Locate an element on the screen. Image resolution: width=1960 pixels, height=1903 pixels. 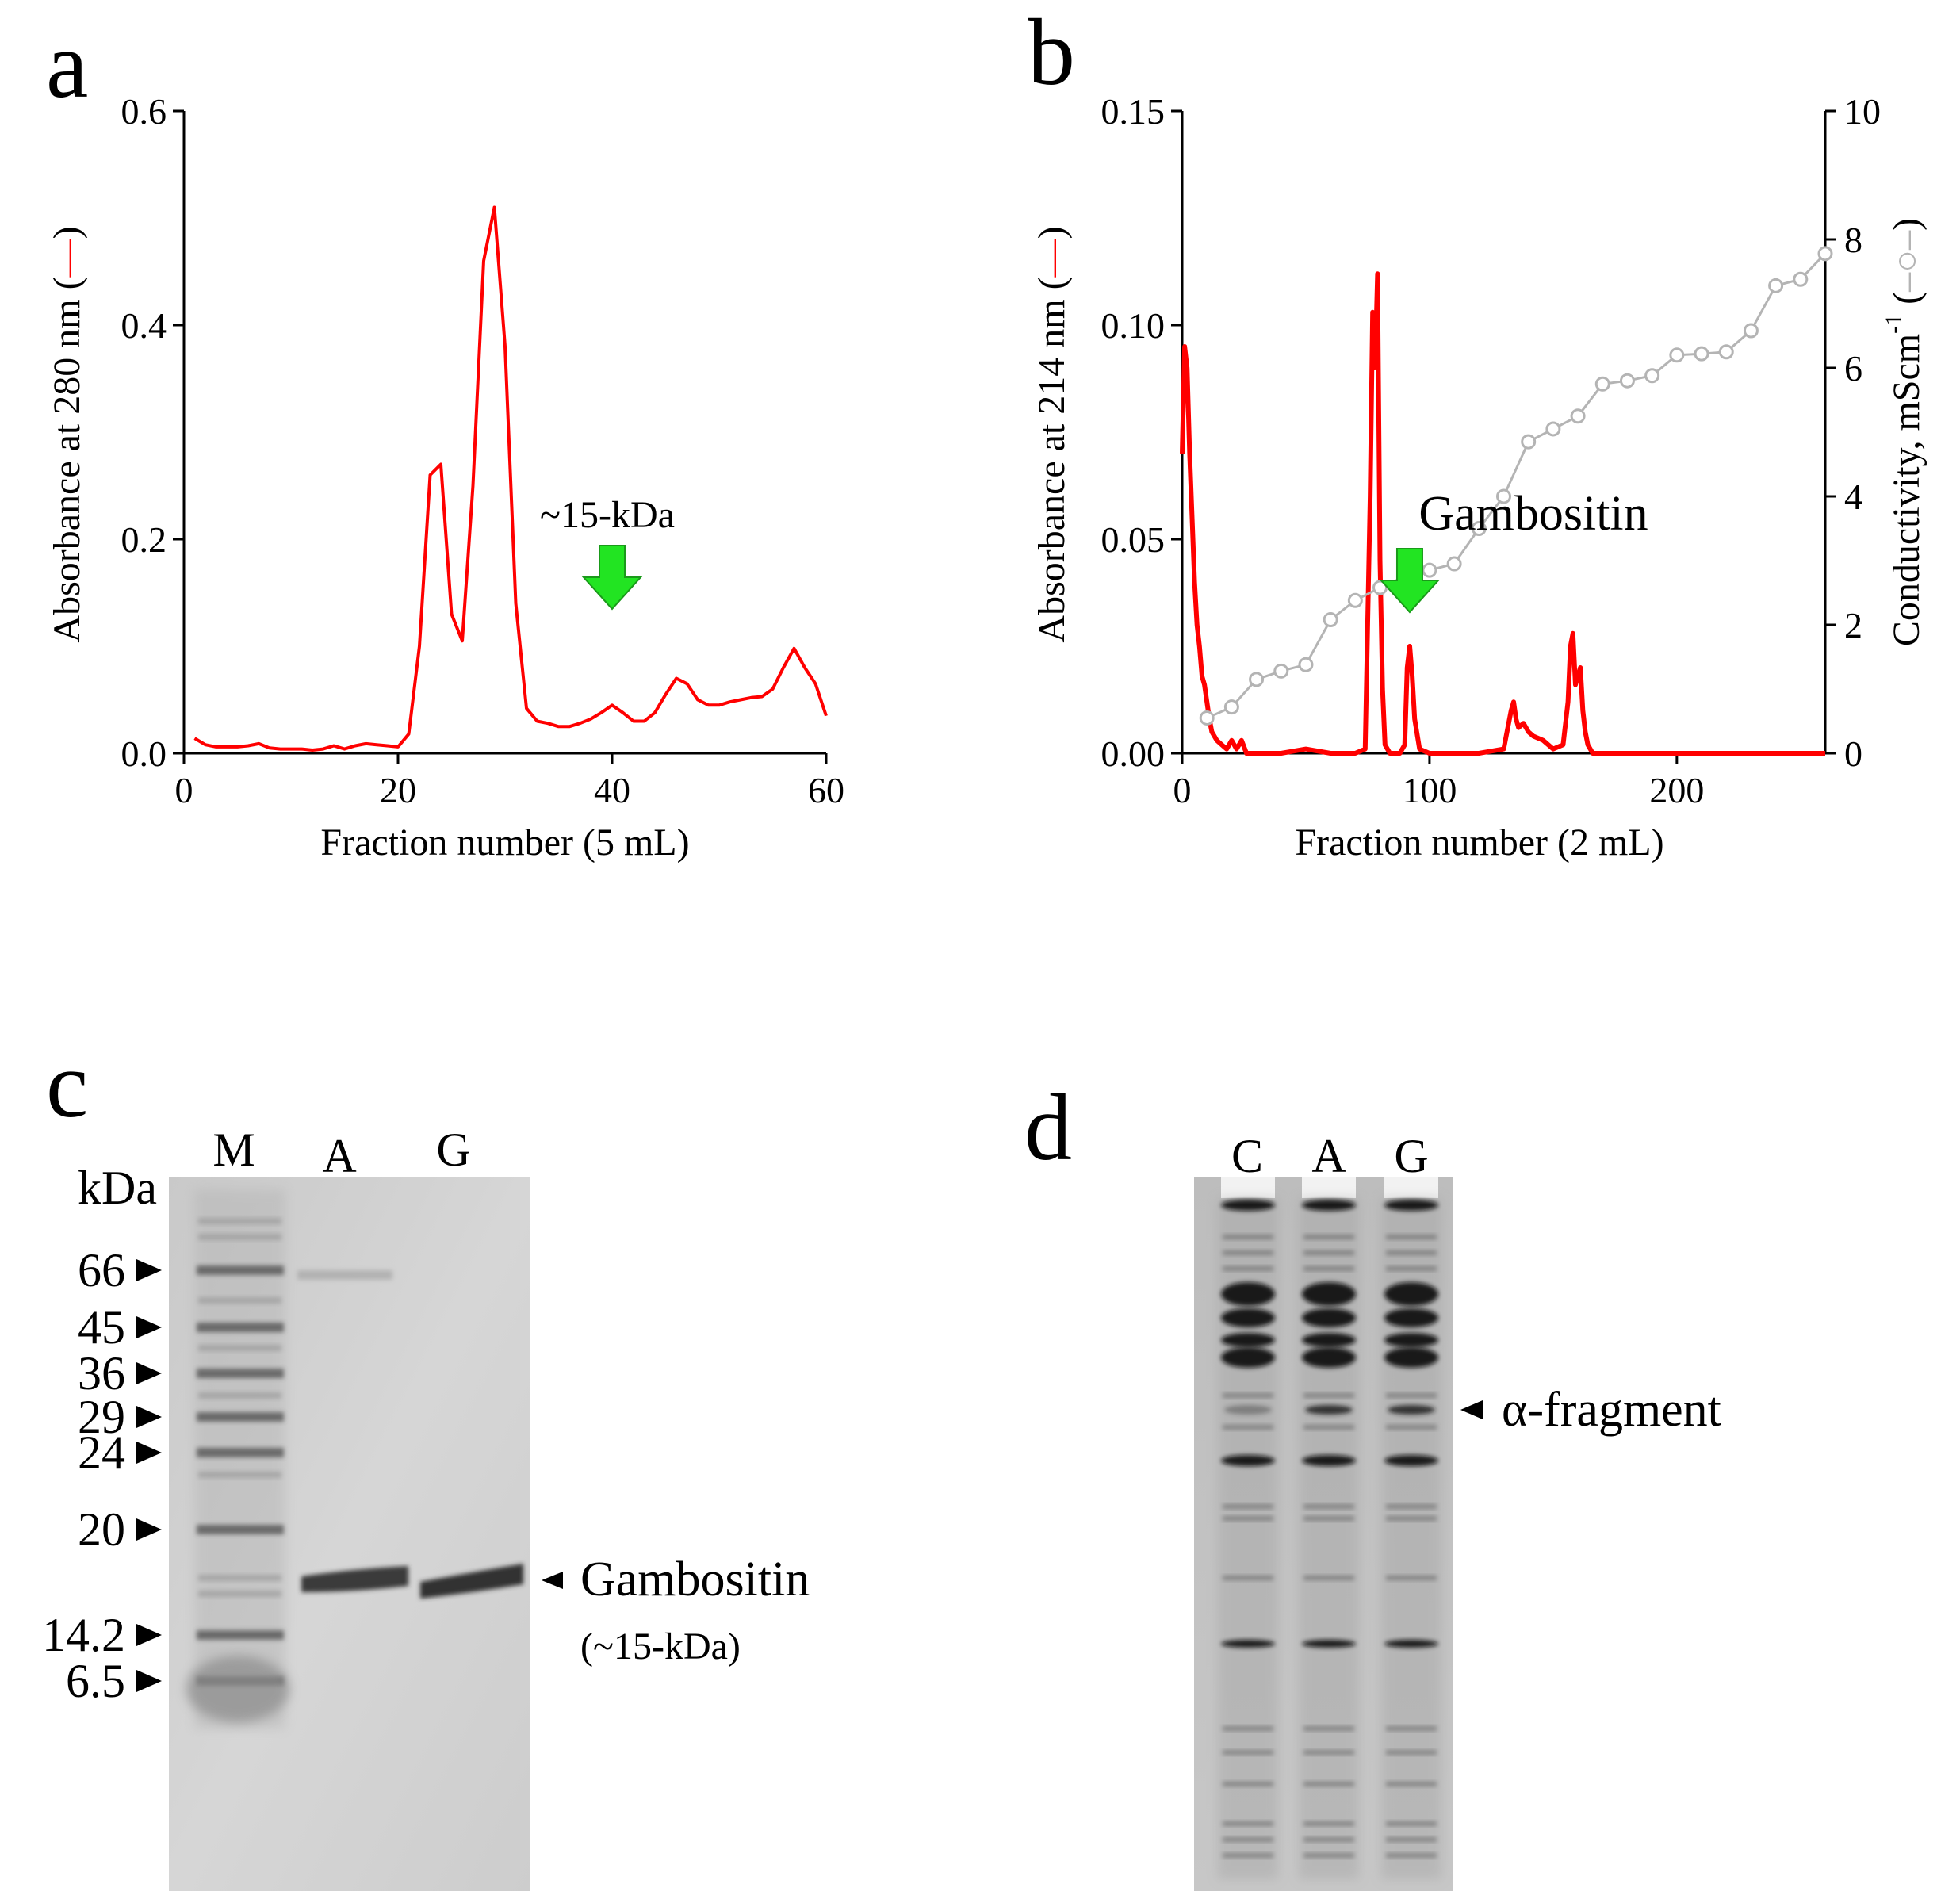
marker-label: 14.2 is located at coordinates (83, 1635).